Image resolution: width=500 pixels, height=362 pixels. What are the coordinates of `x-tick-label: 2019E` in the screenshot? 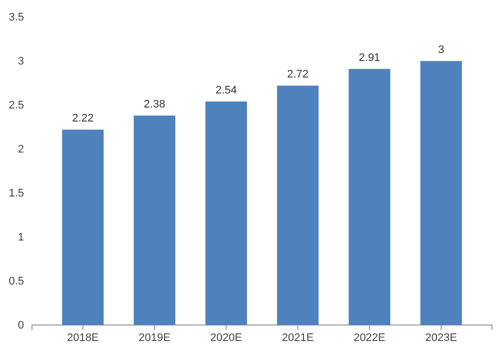 It's located at (154, 338).